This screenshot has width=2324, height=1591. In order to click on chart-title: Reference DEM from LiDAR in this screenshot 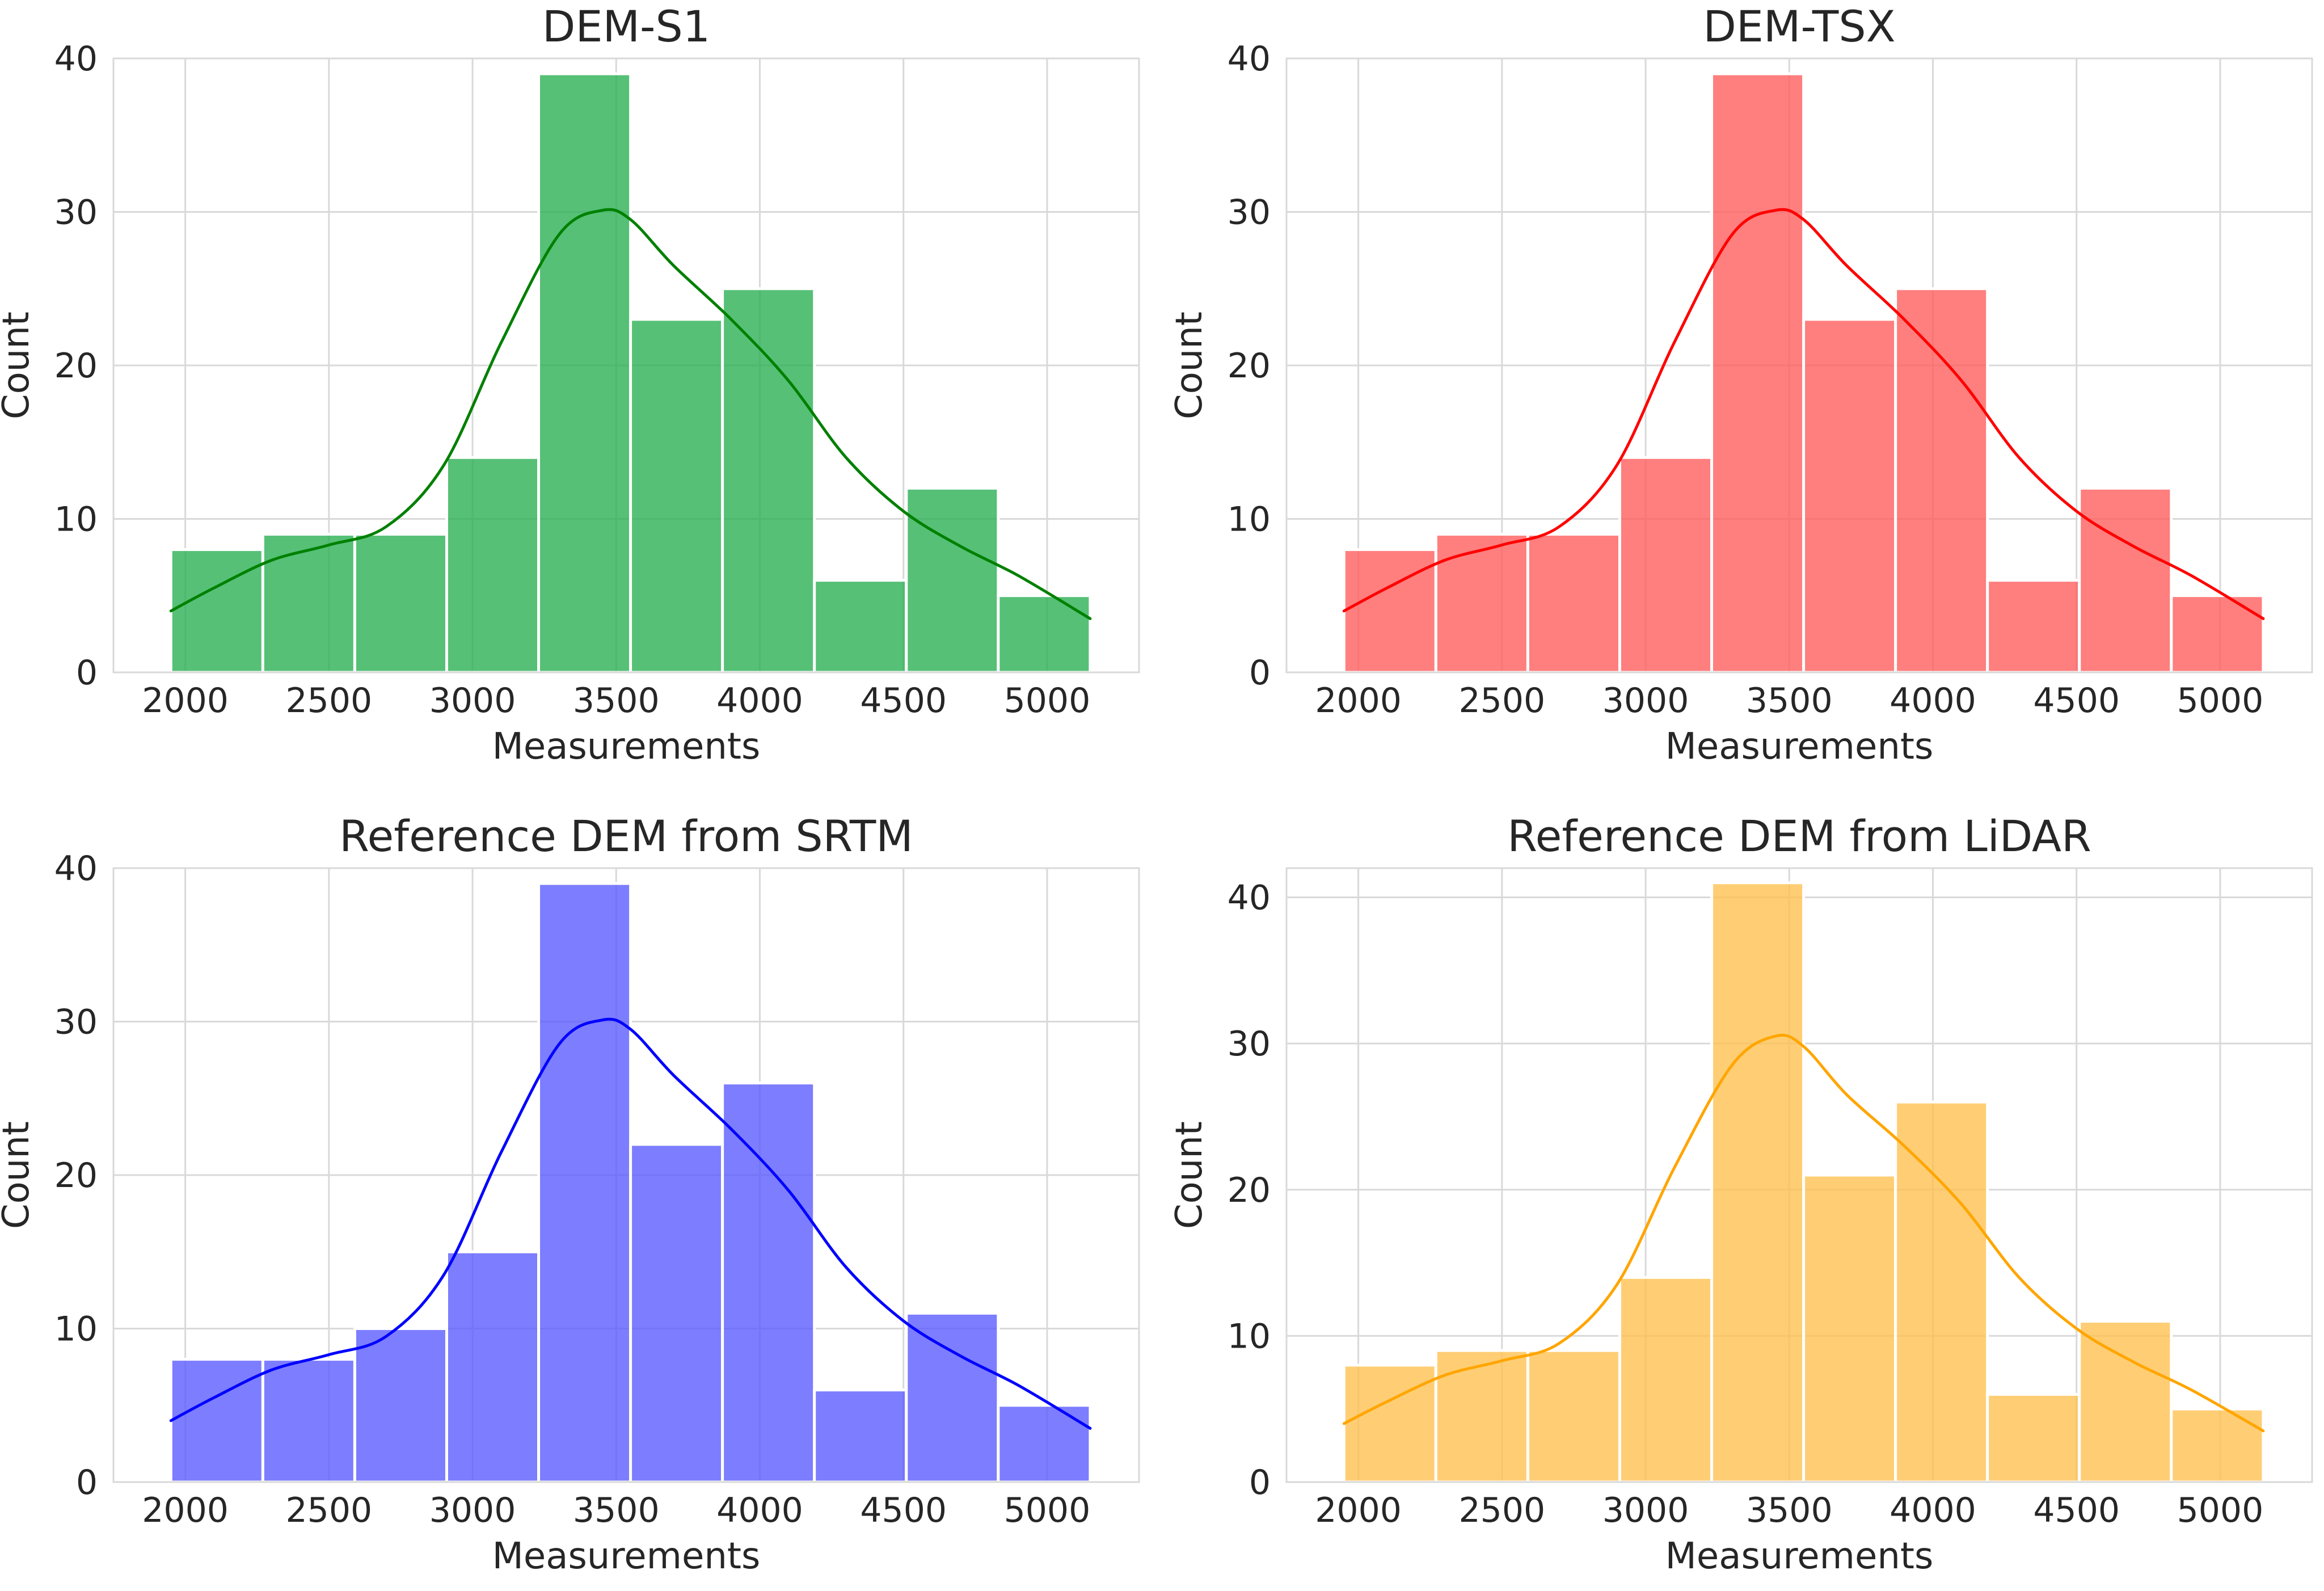, I will do `click(1799, 836)`.